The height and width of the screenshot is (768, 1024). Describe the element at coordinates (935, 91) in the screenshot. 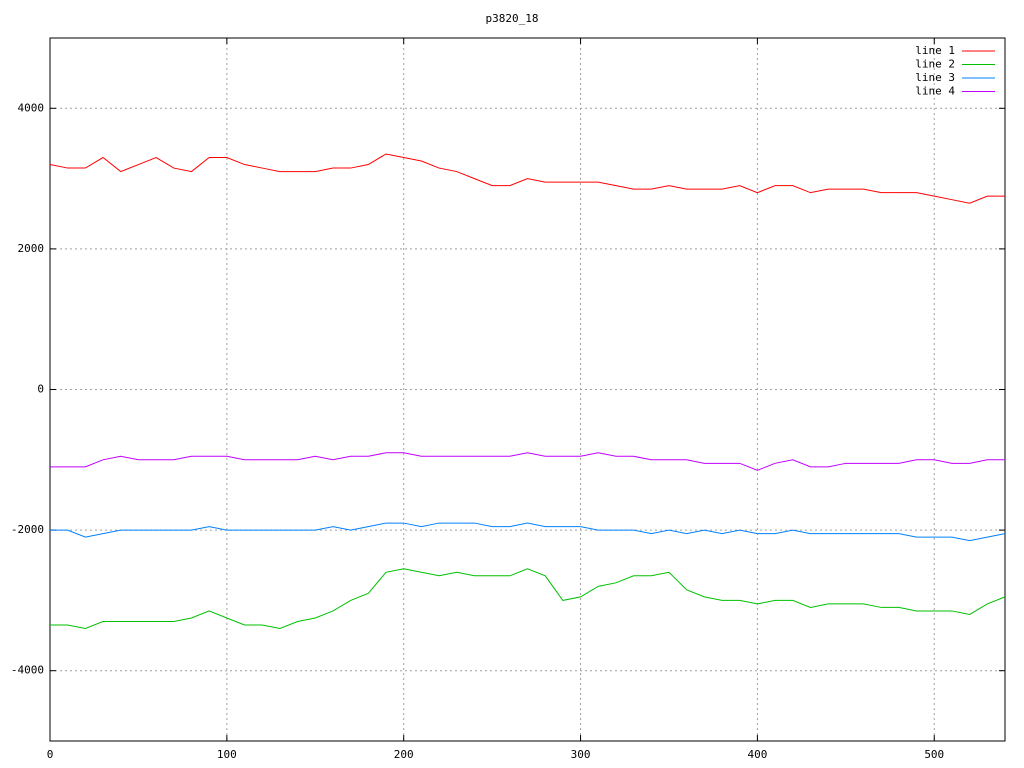

I see `legend-label: line 4` at that location.